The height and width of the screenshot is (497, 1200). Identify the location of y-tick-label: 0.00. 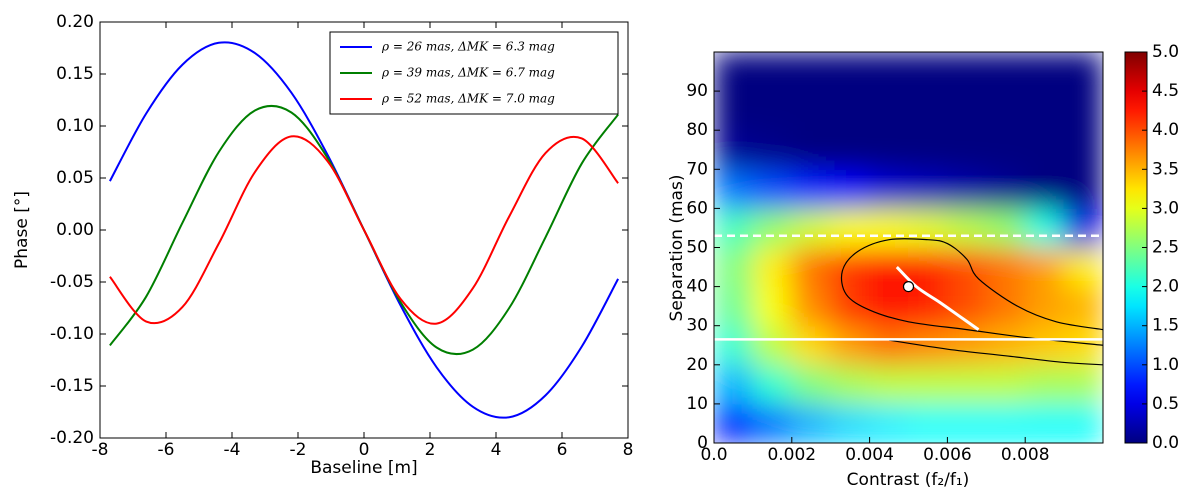
(75, 230).